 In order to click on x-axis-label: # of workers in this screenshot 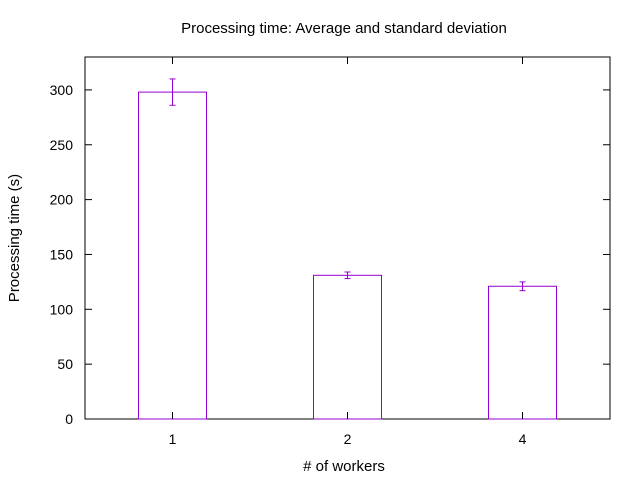, I will do `click(344, 466)`.